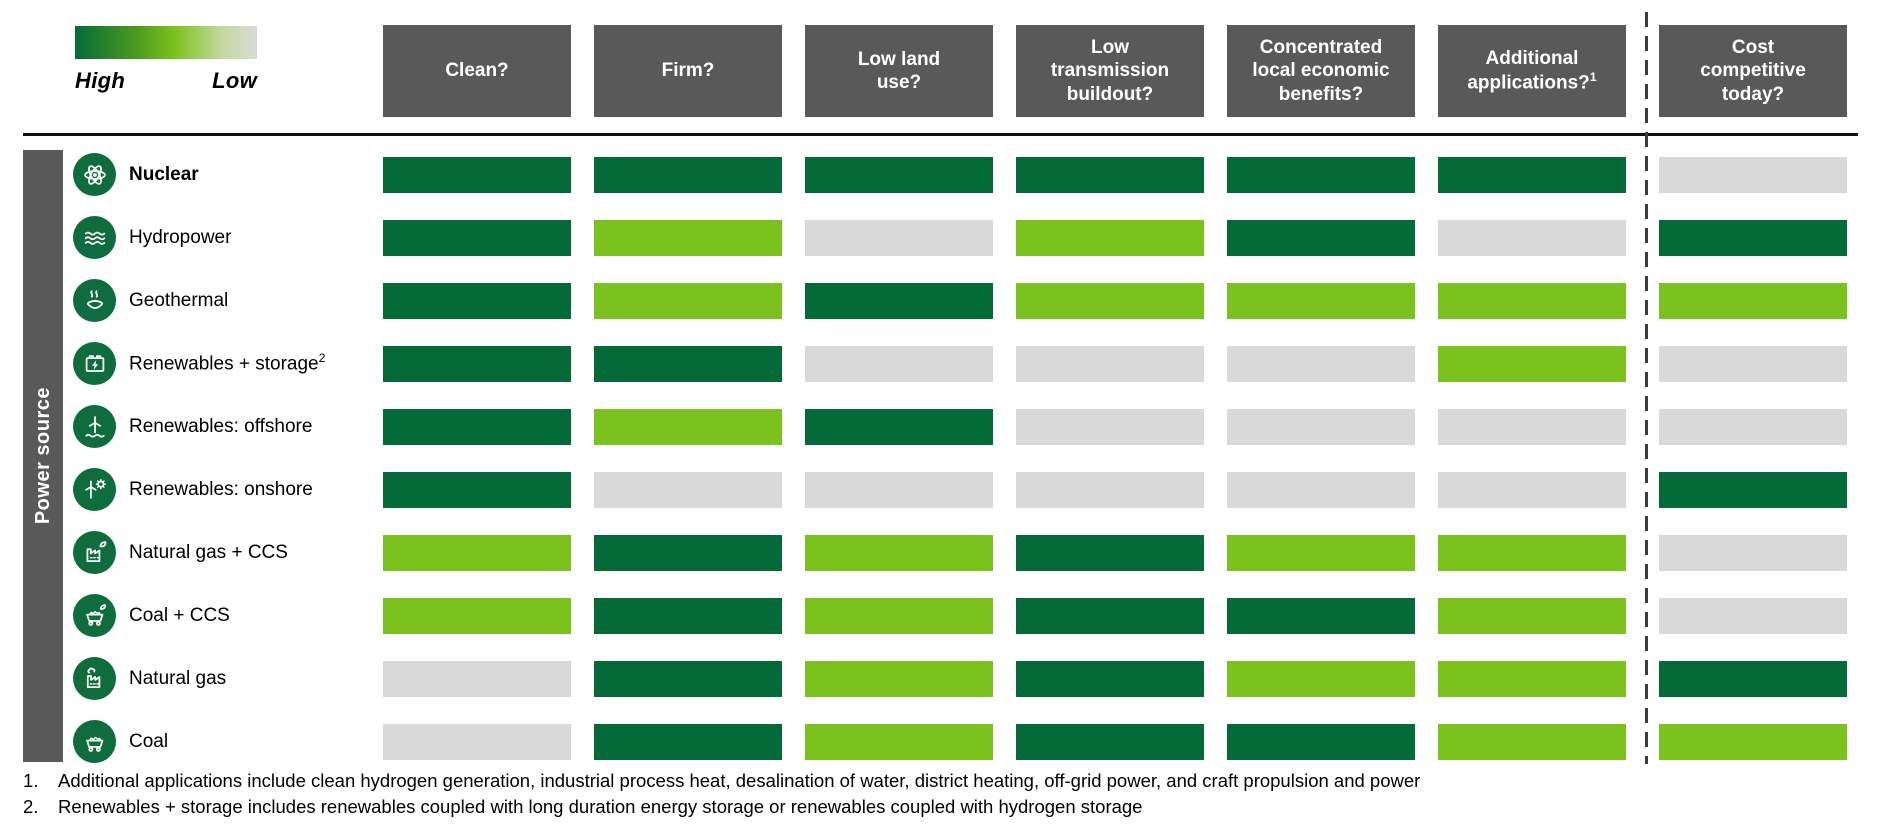 This screenshot has width=1879, height=829. What do you see at coordinates (899, 552) in the screenshot?
I see `rating-cell-natural-gas-ccs-low-land-use` at bounding box center [899, 552].